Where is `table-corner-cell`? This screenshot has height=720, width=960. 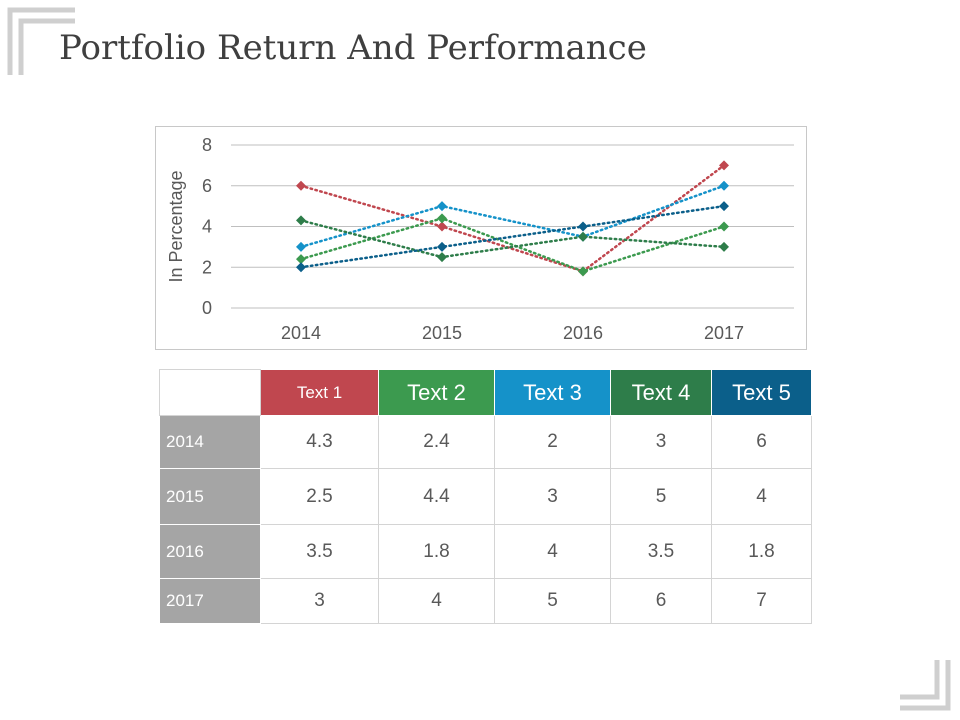 table-corner-cell is located at coordinates (210, 392).